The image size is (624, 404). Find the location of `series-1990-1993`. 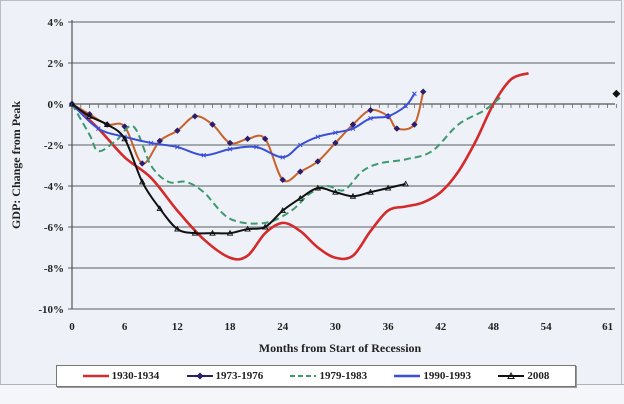

series-1990-1993 is located at coordinates (243, 125).